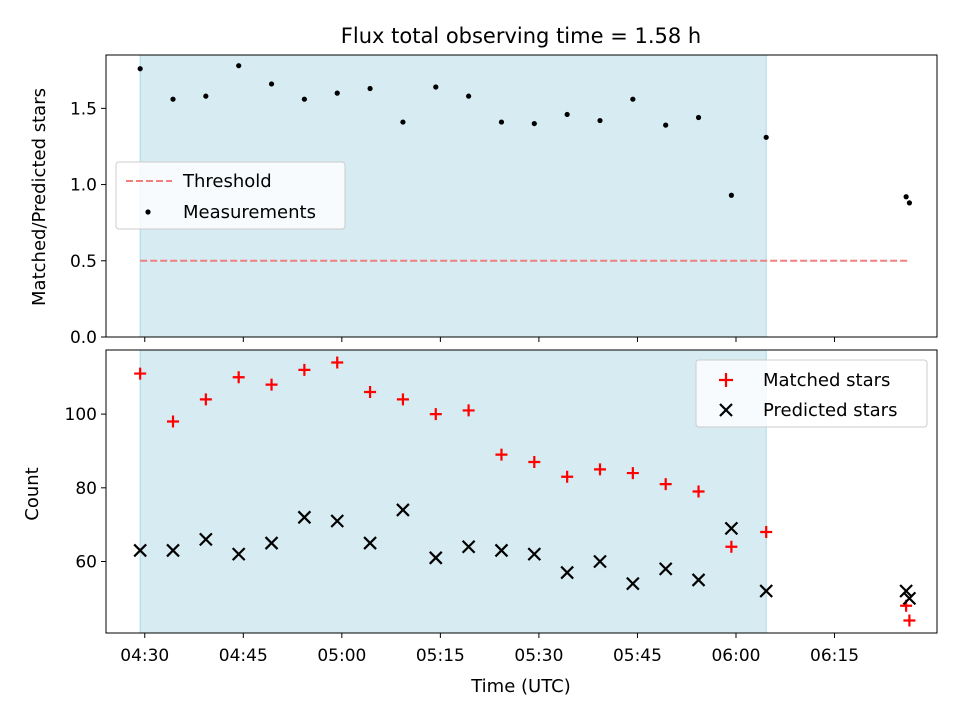 This screenshot has height=724, width=960. Describe the element at coordinates (83, 109) in the screenshot. I see `top-y-tick-label: 1.5` at that location.